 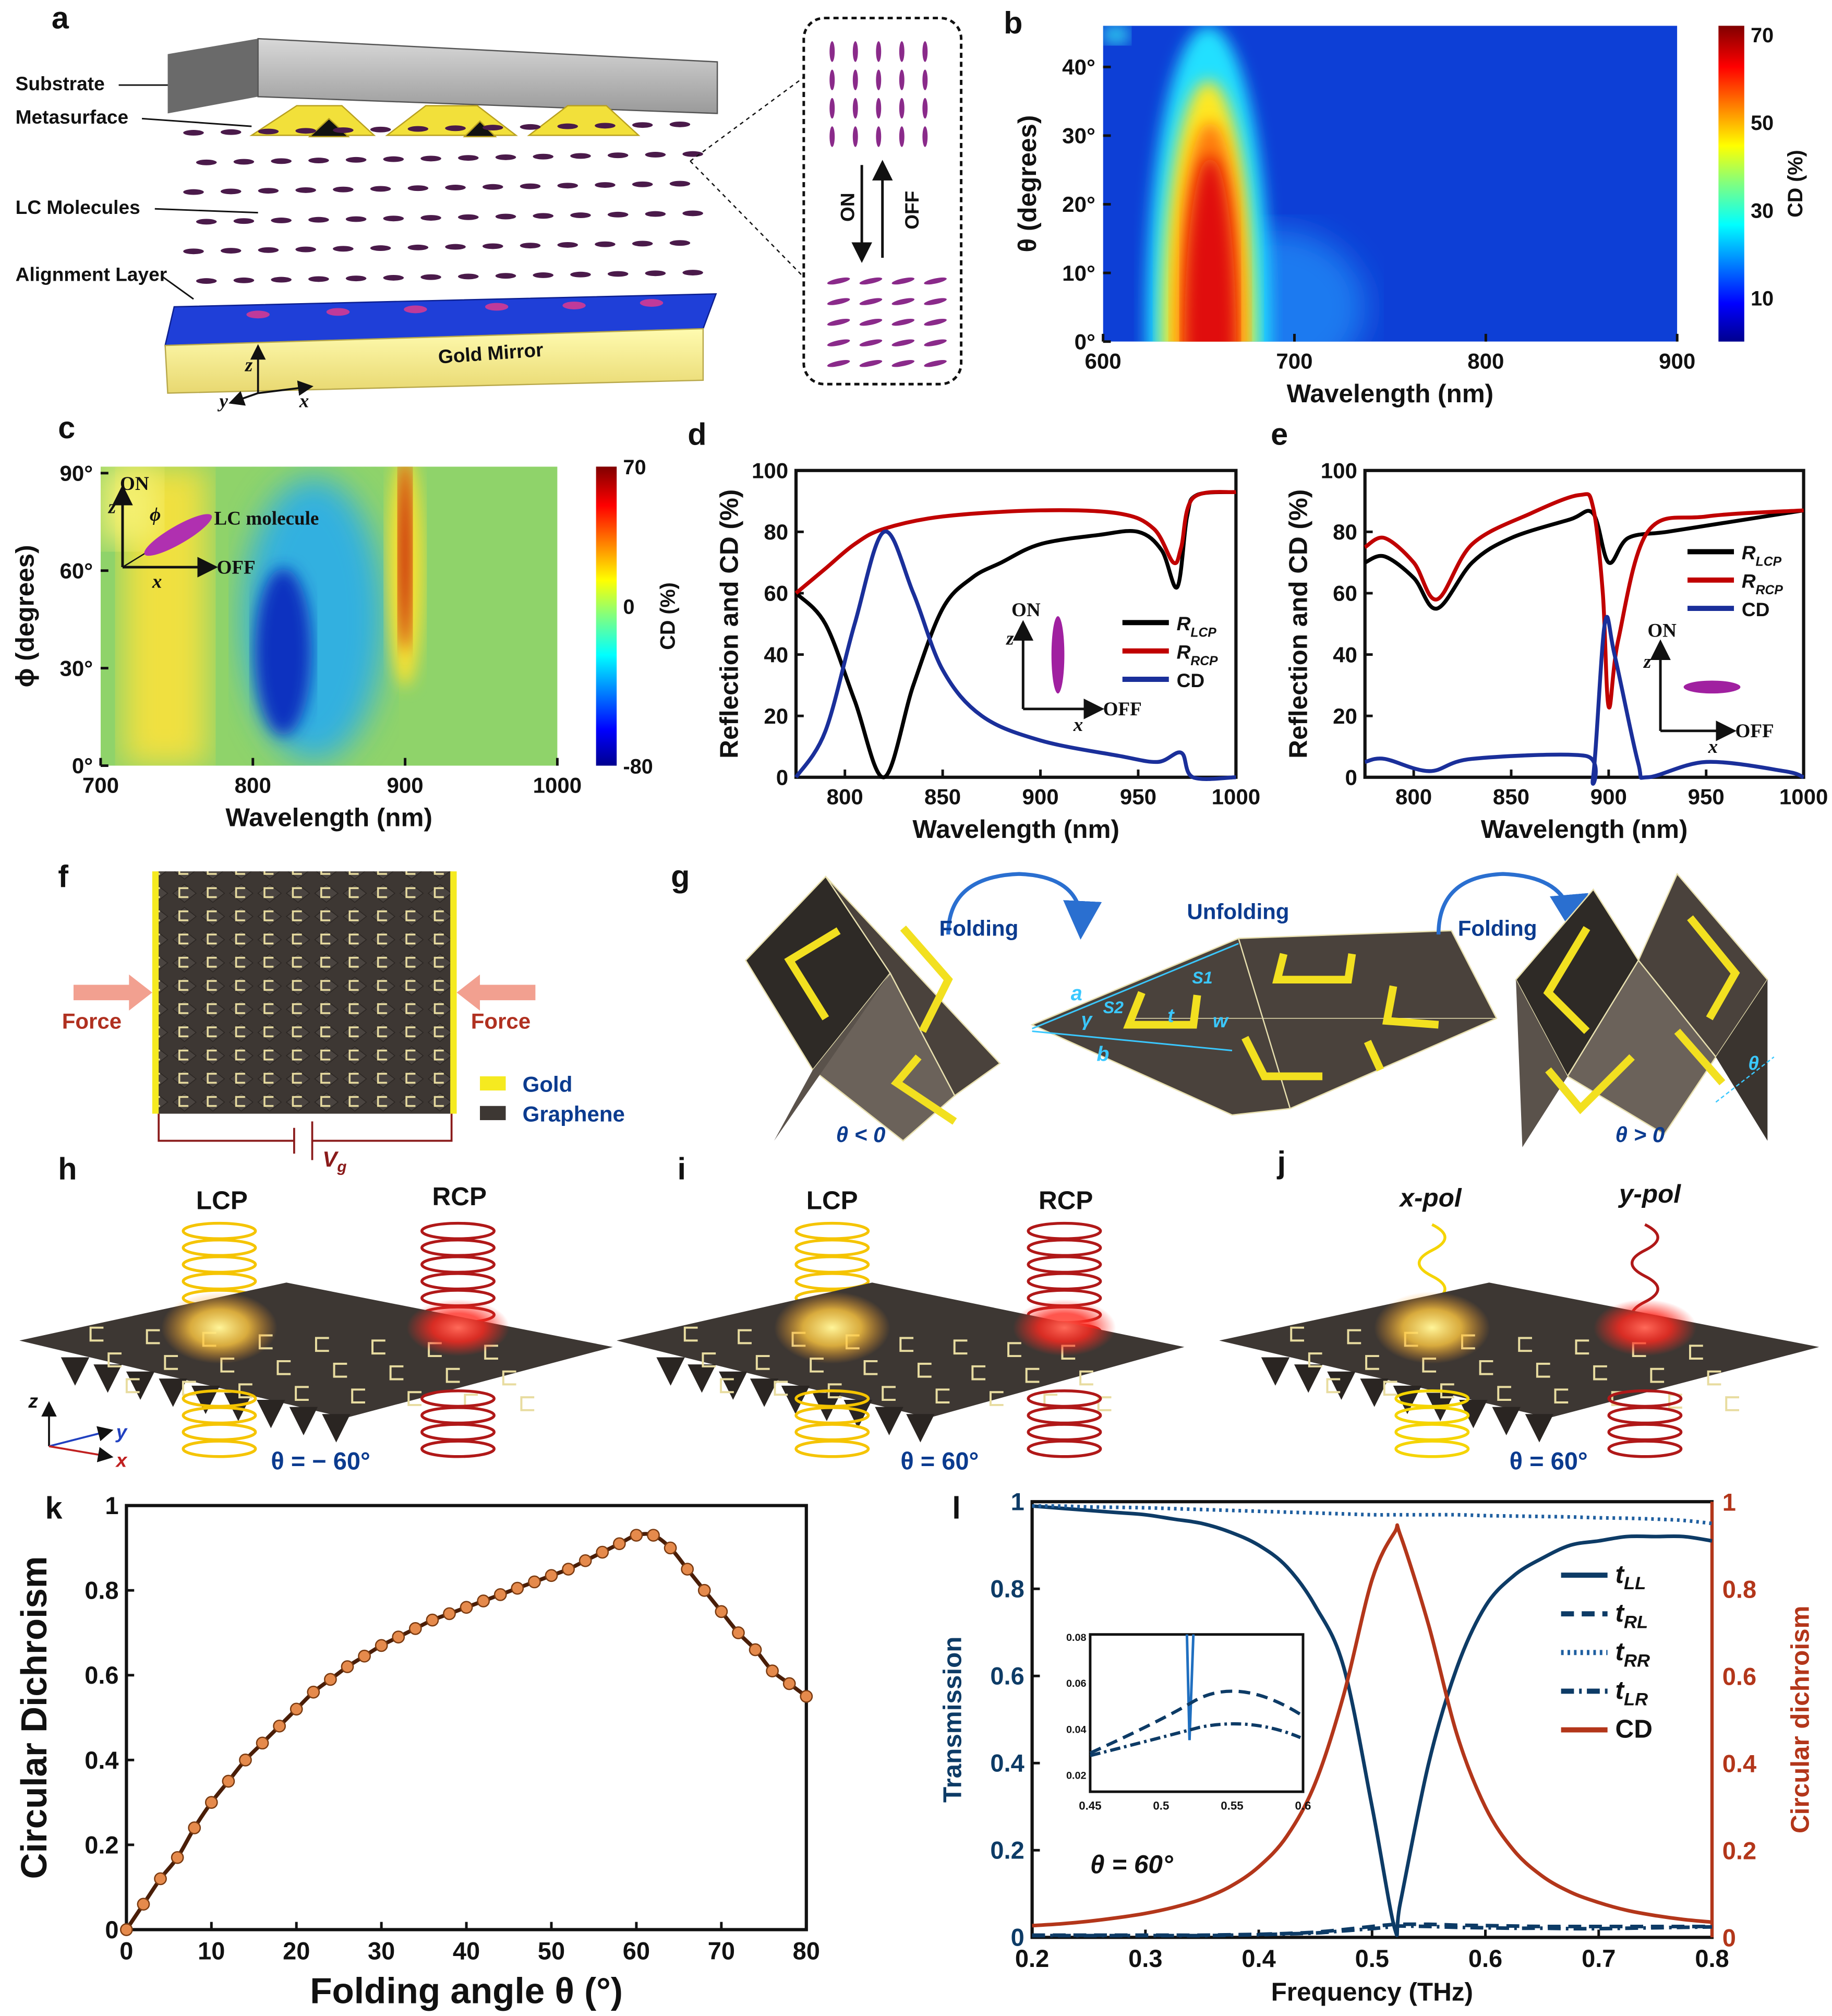 I want to click on dim-a-label: a, so click(x=1076, y=993).